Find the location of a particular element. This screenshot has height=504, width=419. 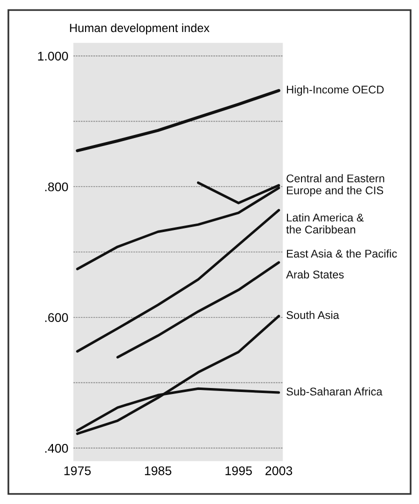

y-tick-label: 1.000 is located at coordinates (53, 56).